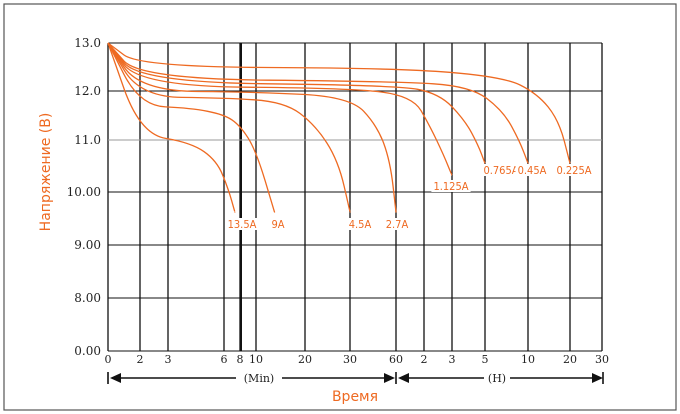 This screenshot has height=414, width=680. Describe the element at coordinates (485, 359) in the screenshot. I see `x-tick-label: 5` at that location.